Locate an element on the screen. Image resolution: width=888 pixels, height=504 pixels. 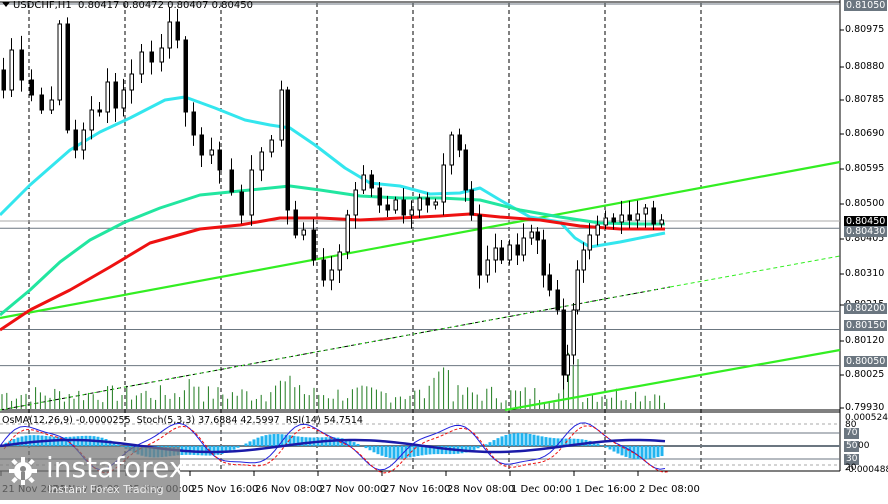
ohlc-values: 0.80417 0.80472 0.80407 0.80450 is located at coordinates (165, 5).